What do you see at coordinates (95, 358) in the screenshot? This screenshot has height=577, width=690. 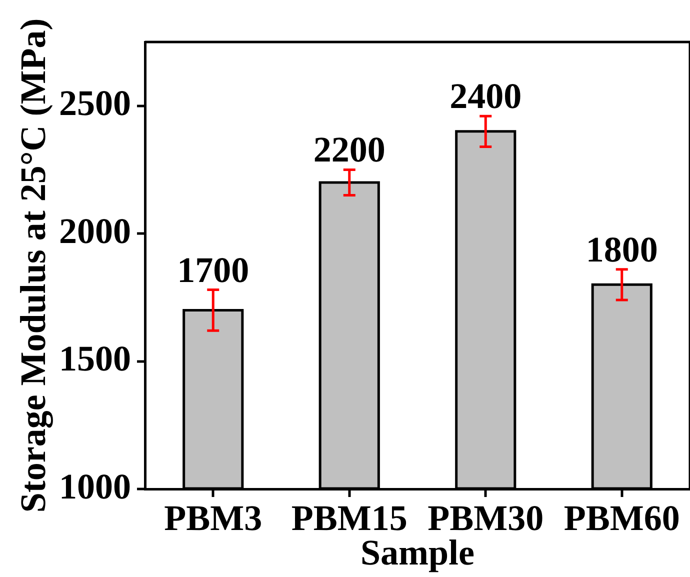 I see `y-tick-label: 1500` at bounding box center [95, 358].